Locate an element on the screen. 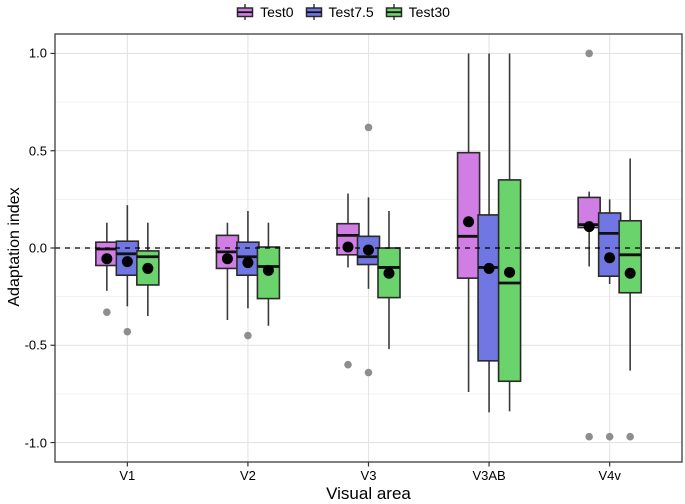  box-Test0-V3 is located at coordinates (348, 230).